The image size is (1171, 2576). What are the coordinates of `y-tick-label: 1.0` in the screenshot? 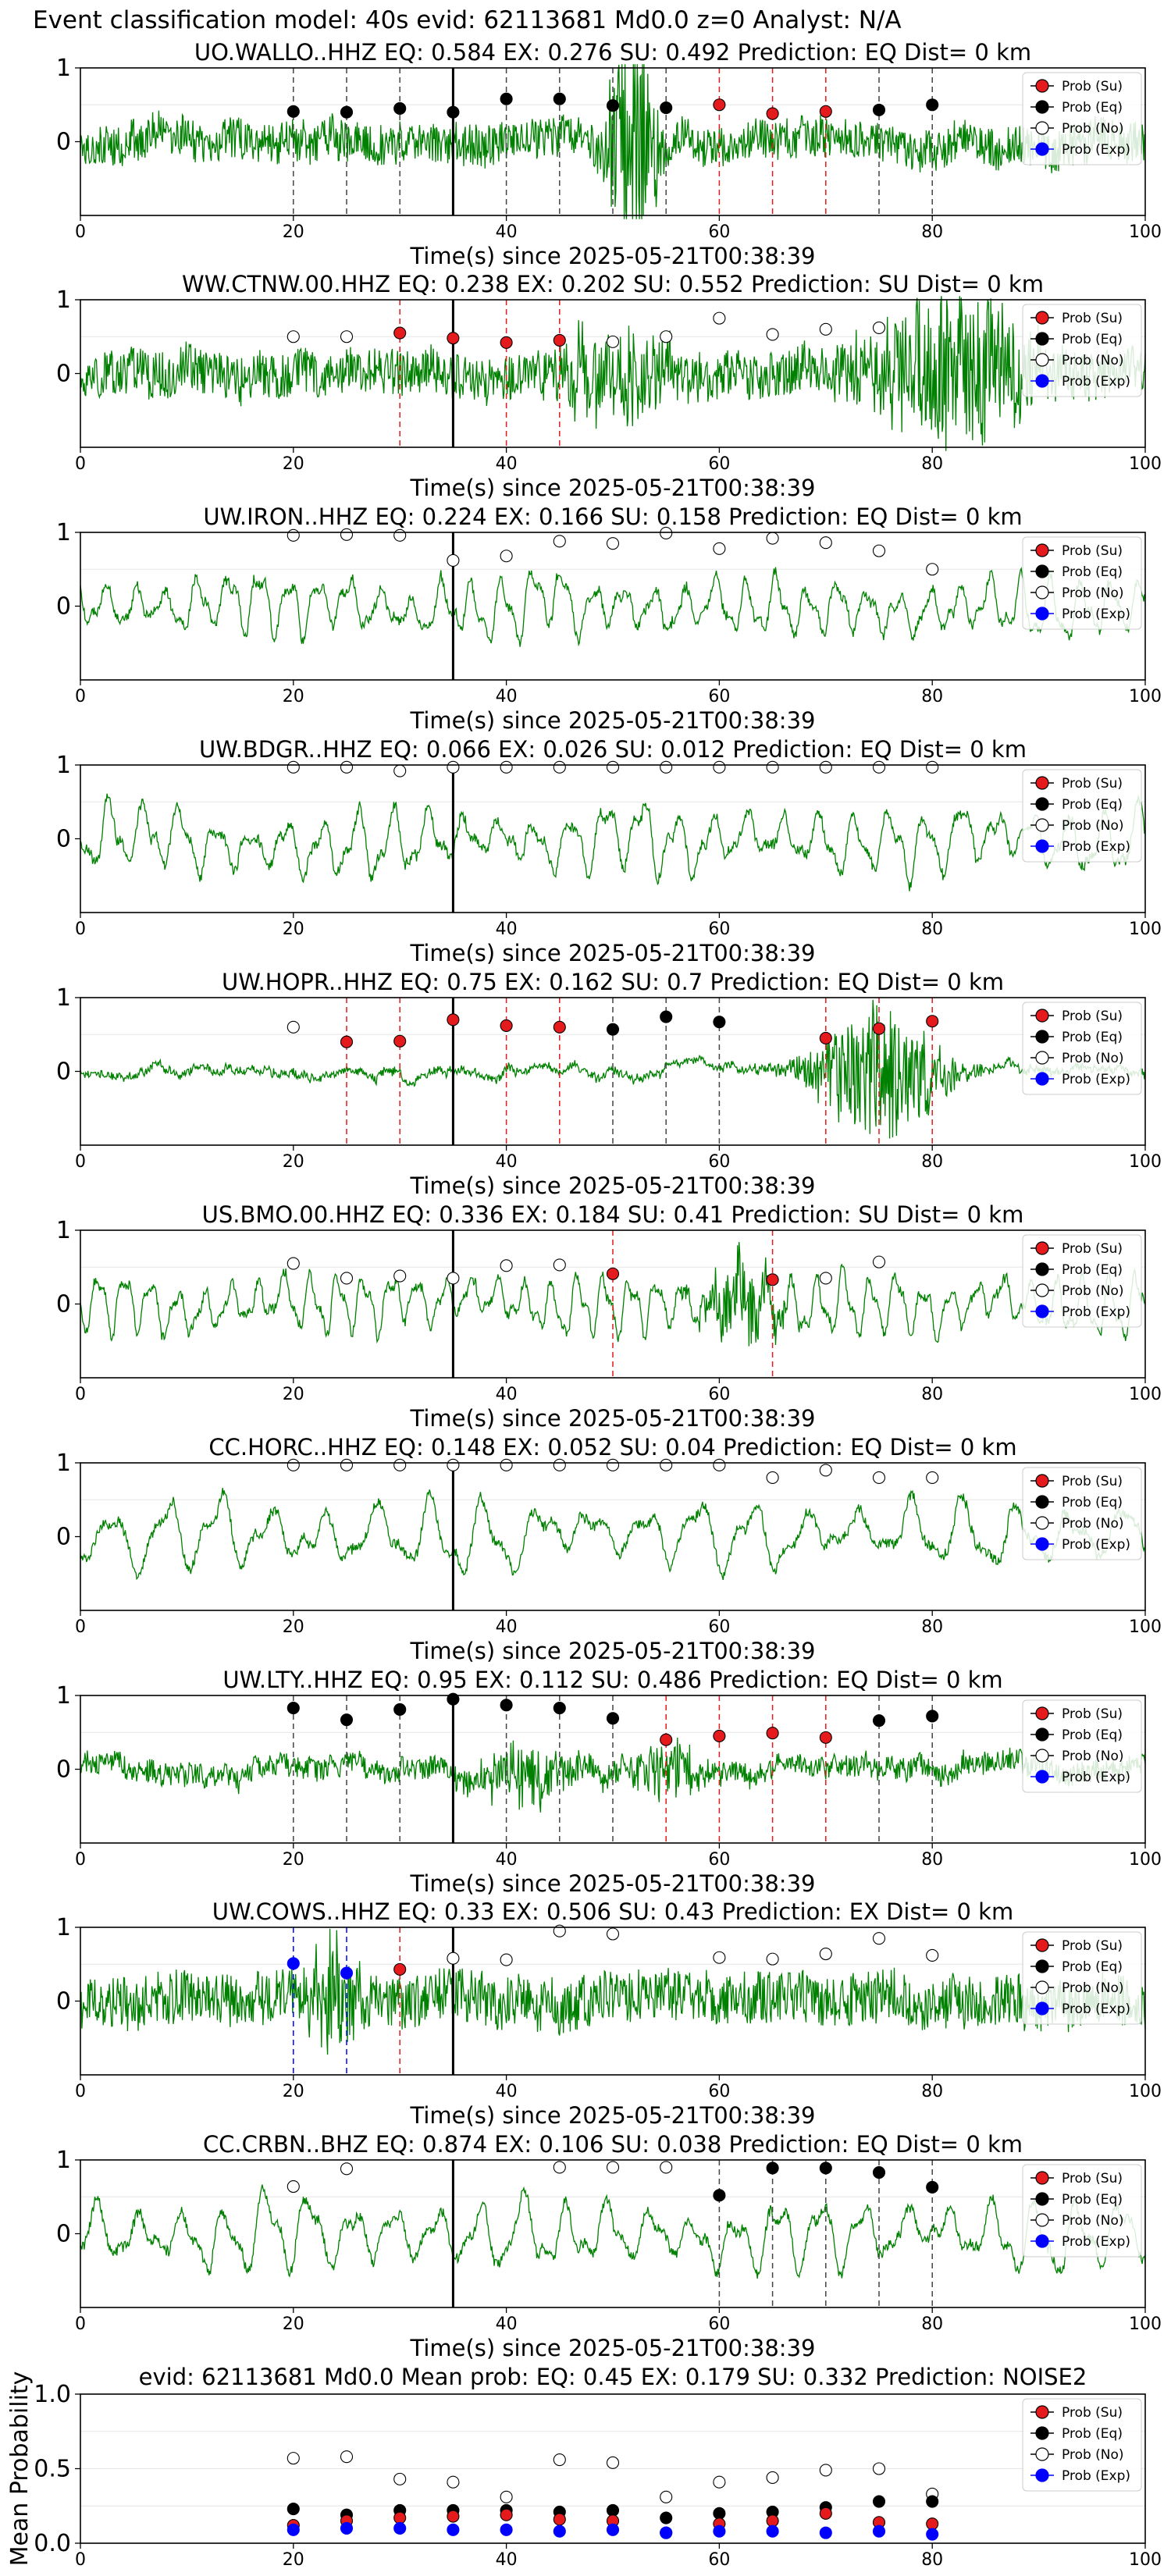 It's located at (52, 2394).